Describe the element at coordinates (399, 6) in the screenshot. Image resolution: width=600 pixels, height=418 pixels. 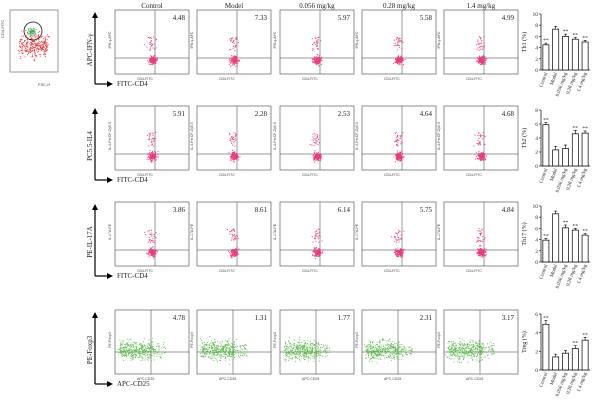
I see `column-header-3: 0.28 mg/kg` at that location.